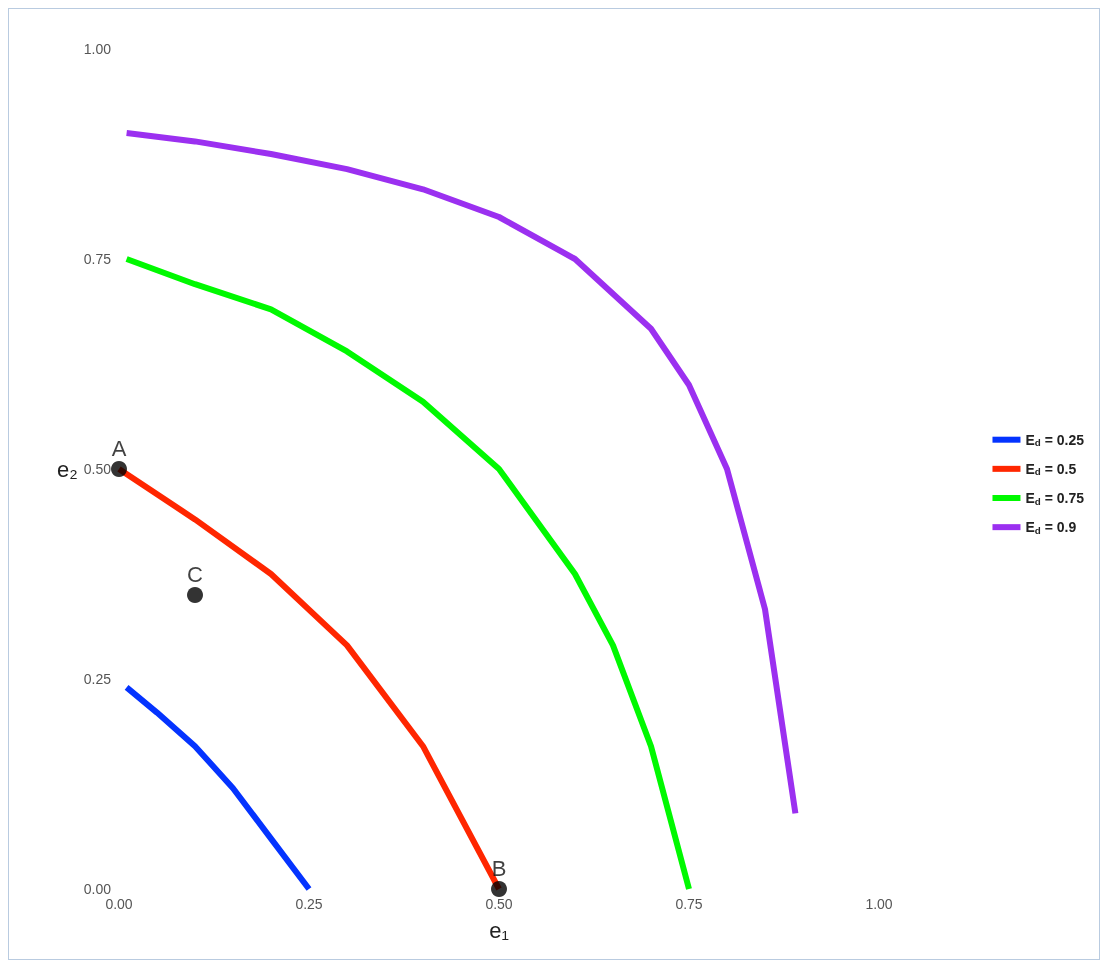 This screenshot has height=969, width=1107. Describe the element at coordinates (97, 469) in the screenshot. I see `y-tick-label: 0.50` at that location.